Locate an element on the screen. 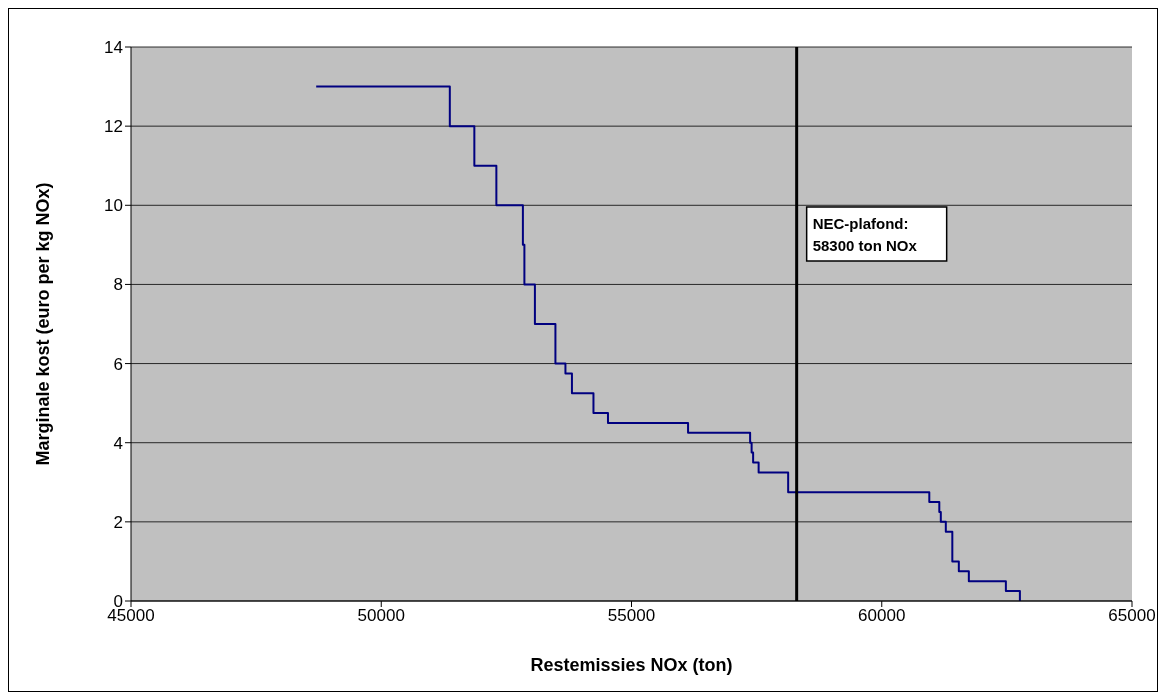 This screenshot has width=1167, height=700. y-axis-title: Marginale kost (euro per kg NOx) is located at coordinates (43, 324).